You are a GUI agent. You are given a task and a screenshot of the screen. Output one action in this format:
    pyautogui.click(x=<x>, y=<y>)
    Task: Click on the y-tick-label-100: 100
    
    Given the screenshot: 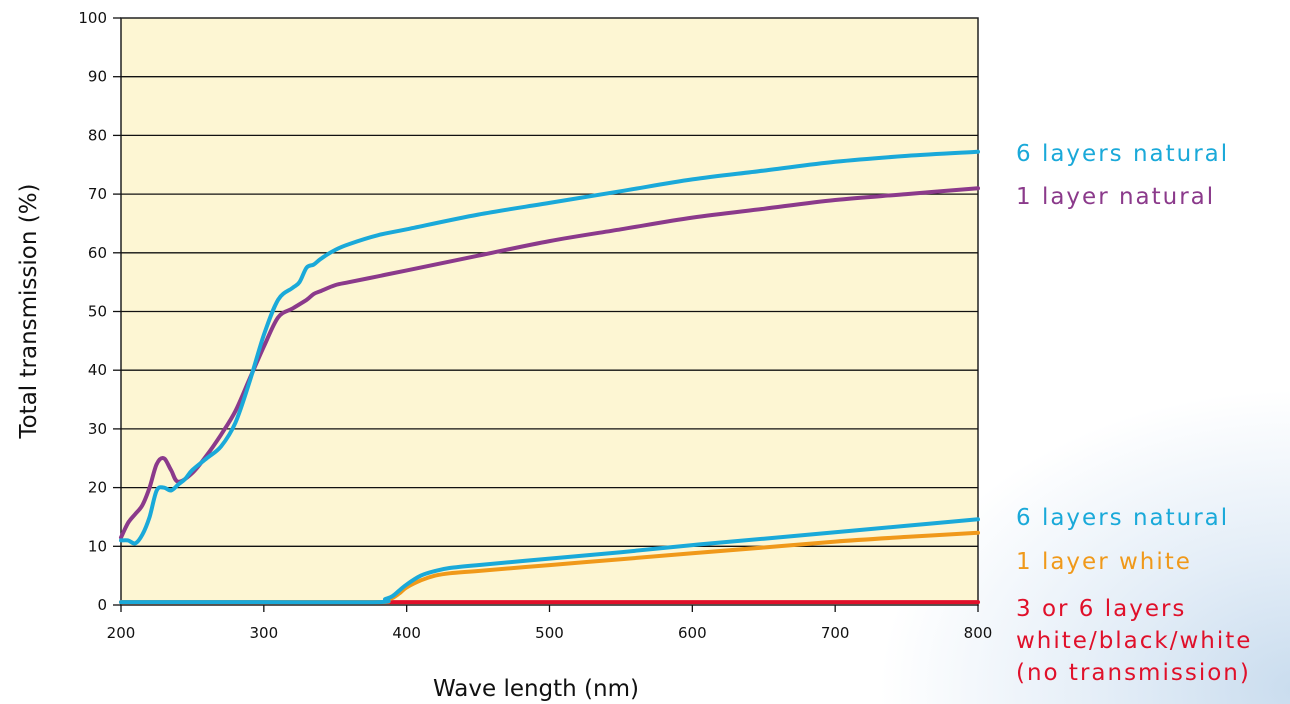 What is the action you would take?
    pyautogui.click(x=92, y=18)
    